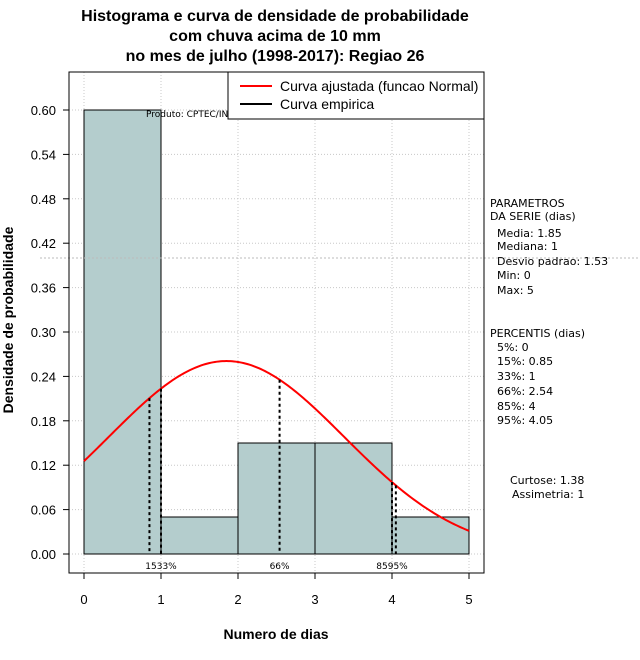  What do you see at coordinates (526, 233) in the screenshot?
I see `param-line: Media: 1.85` at bounding box center [526, 233].